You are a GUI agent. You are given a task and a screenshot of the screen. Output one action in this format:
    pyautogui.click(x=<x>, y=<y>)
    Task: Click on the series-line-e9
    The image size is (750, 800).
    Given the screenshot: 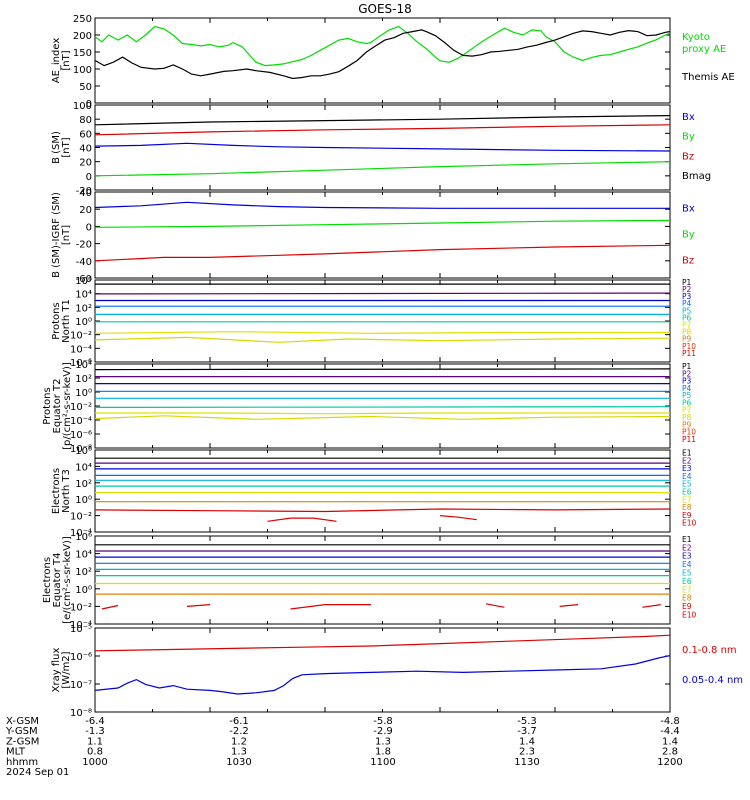 What is the action you would take?
    pyautogui.click(x=382, y=510)
    